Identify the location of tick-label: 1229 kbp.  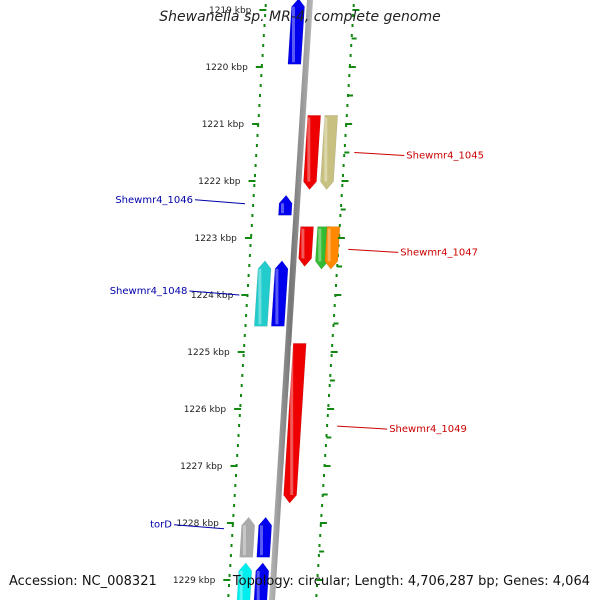
(194, 581).